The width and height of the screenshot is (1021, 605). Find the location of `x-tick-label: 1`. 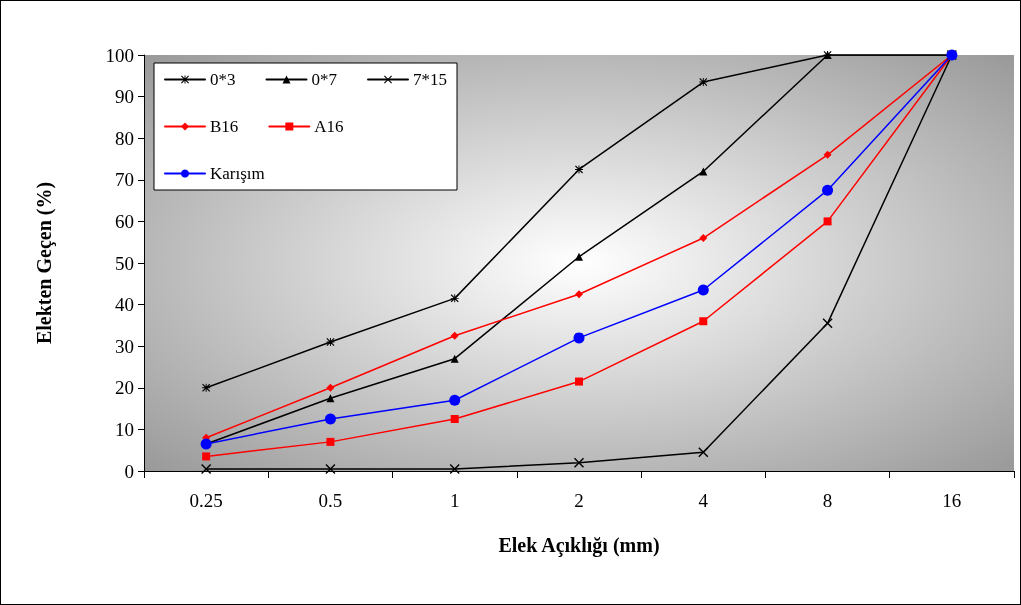

x-tick-label: 1 is located at coordinates (454, 500).